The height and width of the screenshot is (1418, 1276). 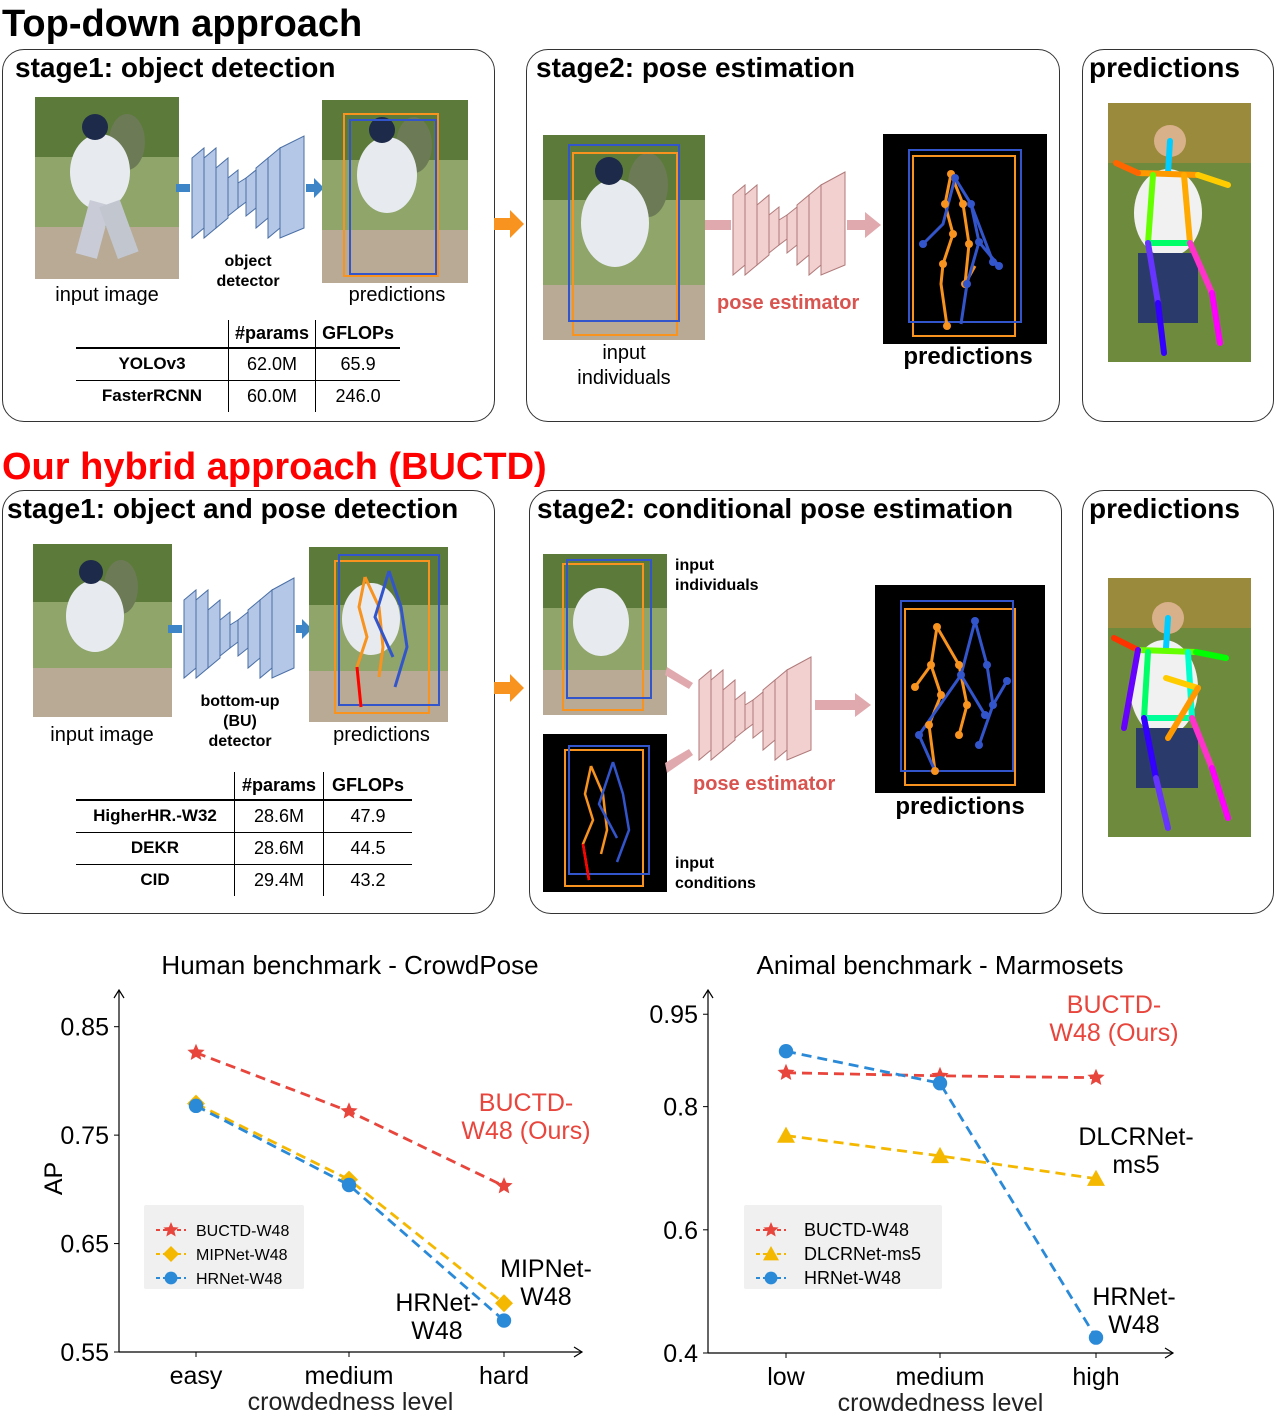 What do you see at coordinates (240, 721) in the screenshot?
I see `hybrid-detector-label: bottom-up (BU) detector` at bounding box center [240, 721].